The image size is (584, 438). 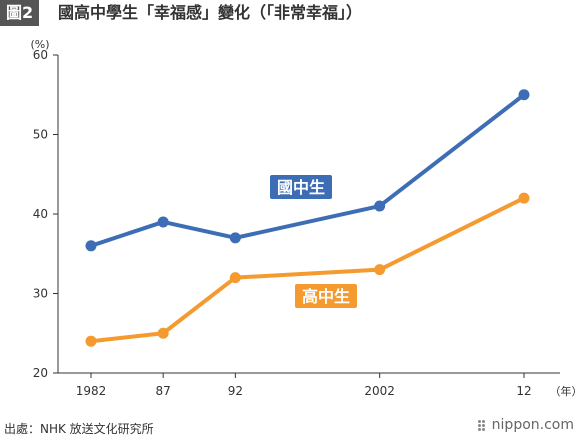 I want to click on x-axis-label: （年）, so click(x=566, y=391).